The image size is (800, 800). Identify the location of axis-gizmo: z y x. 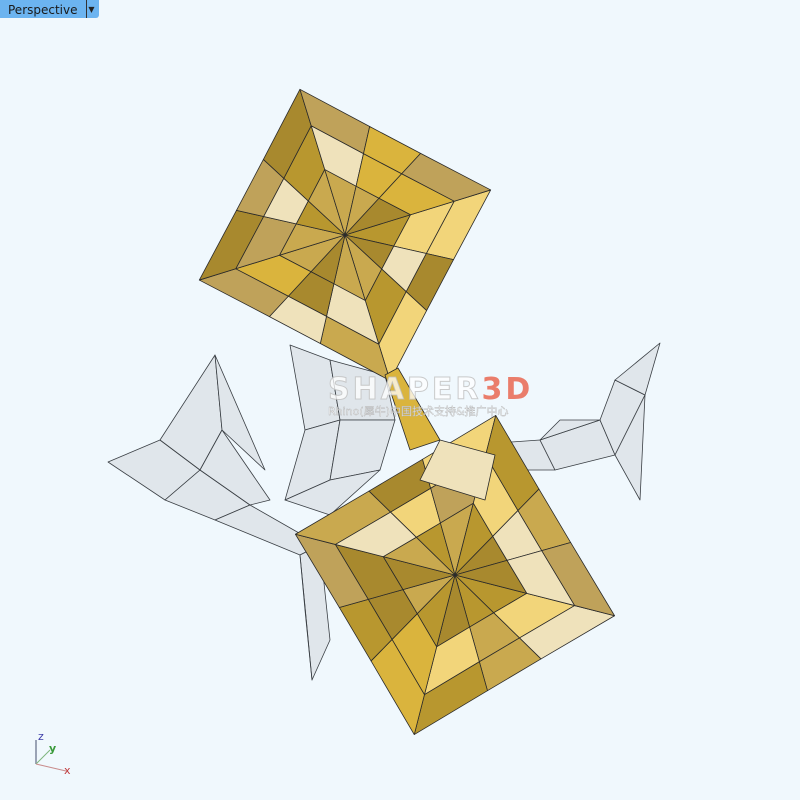
(53, 753).